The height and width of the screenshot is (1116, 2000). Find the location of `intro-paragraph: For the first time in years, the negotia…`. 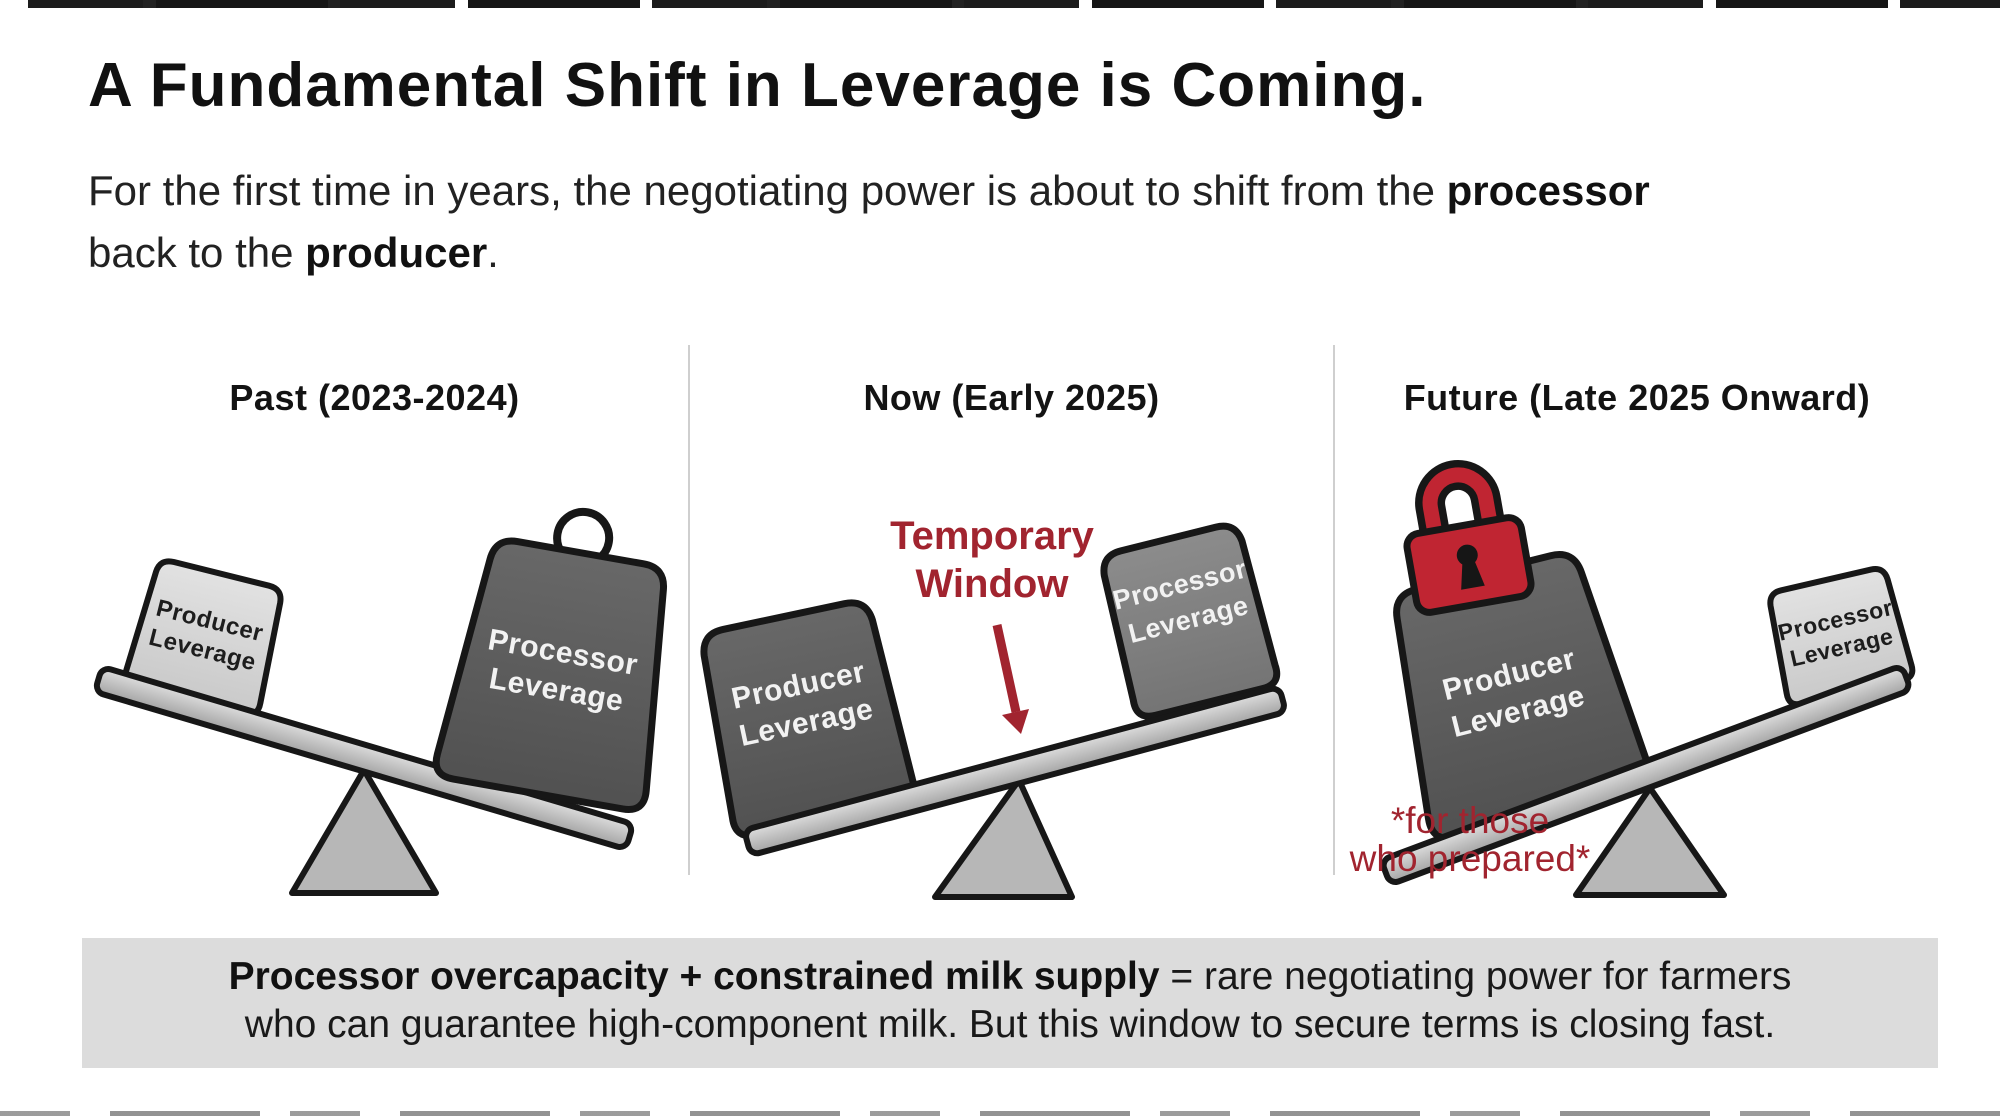

intro-paragraph: For the first time in years, the negotia… is located at coordinates (869, 222).